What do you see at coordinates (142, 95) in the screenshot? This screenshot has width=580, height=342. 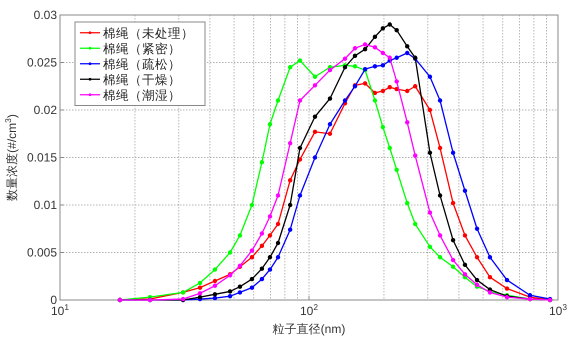 I see `legend-label: 棉绳（潮湿）` at bounding box center [142, 95].